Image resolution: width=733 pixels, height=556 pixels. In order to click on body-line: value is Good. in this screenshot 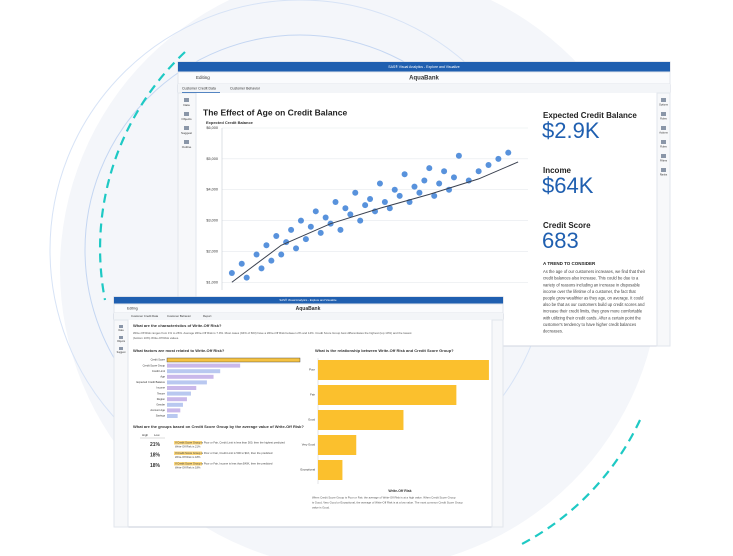, I will do `click(321, 508)`.